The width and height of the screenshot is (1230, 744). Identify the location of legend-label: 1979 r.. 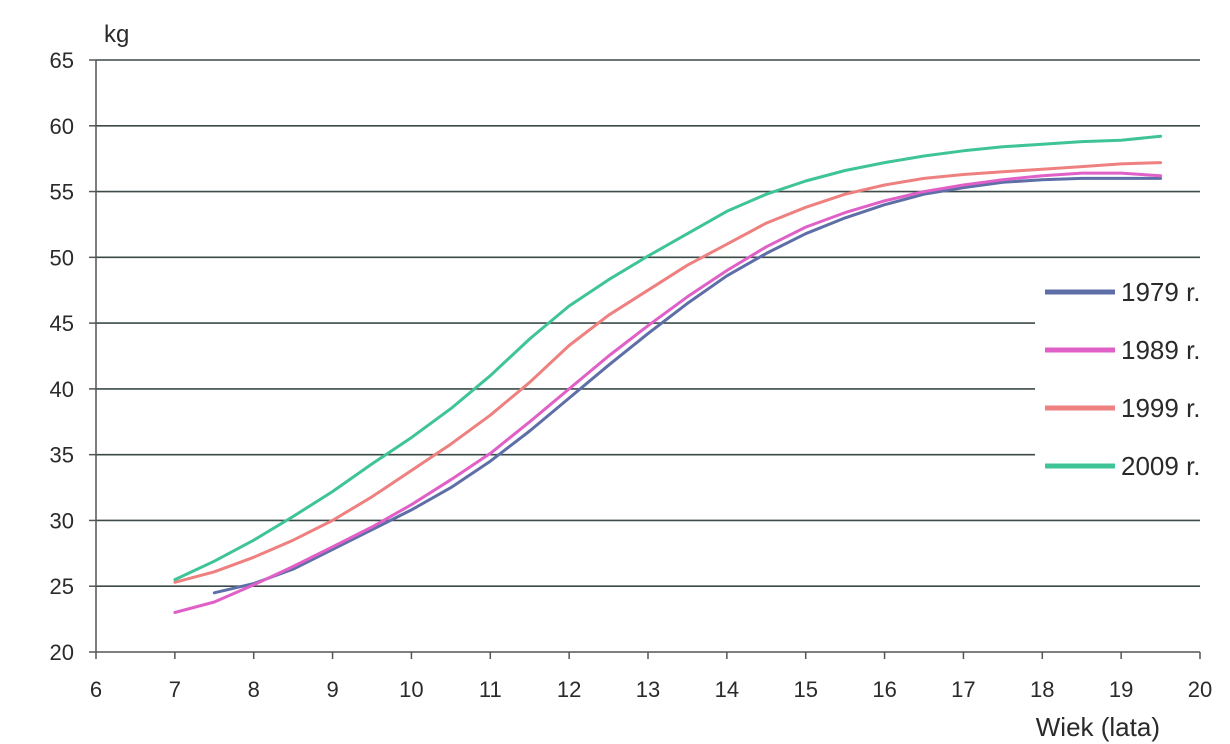
(1161, 292).